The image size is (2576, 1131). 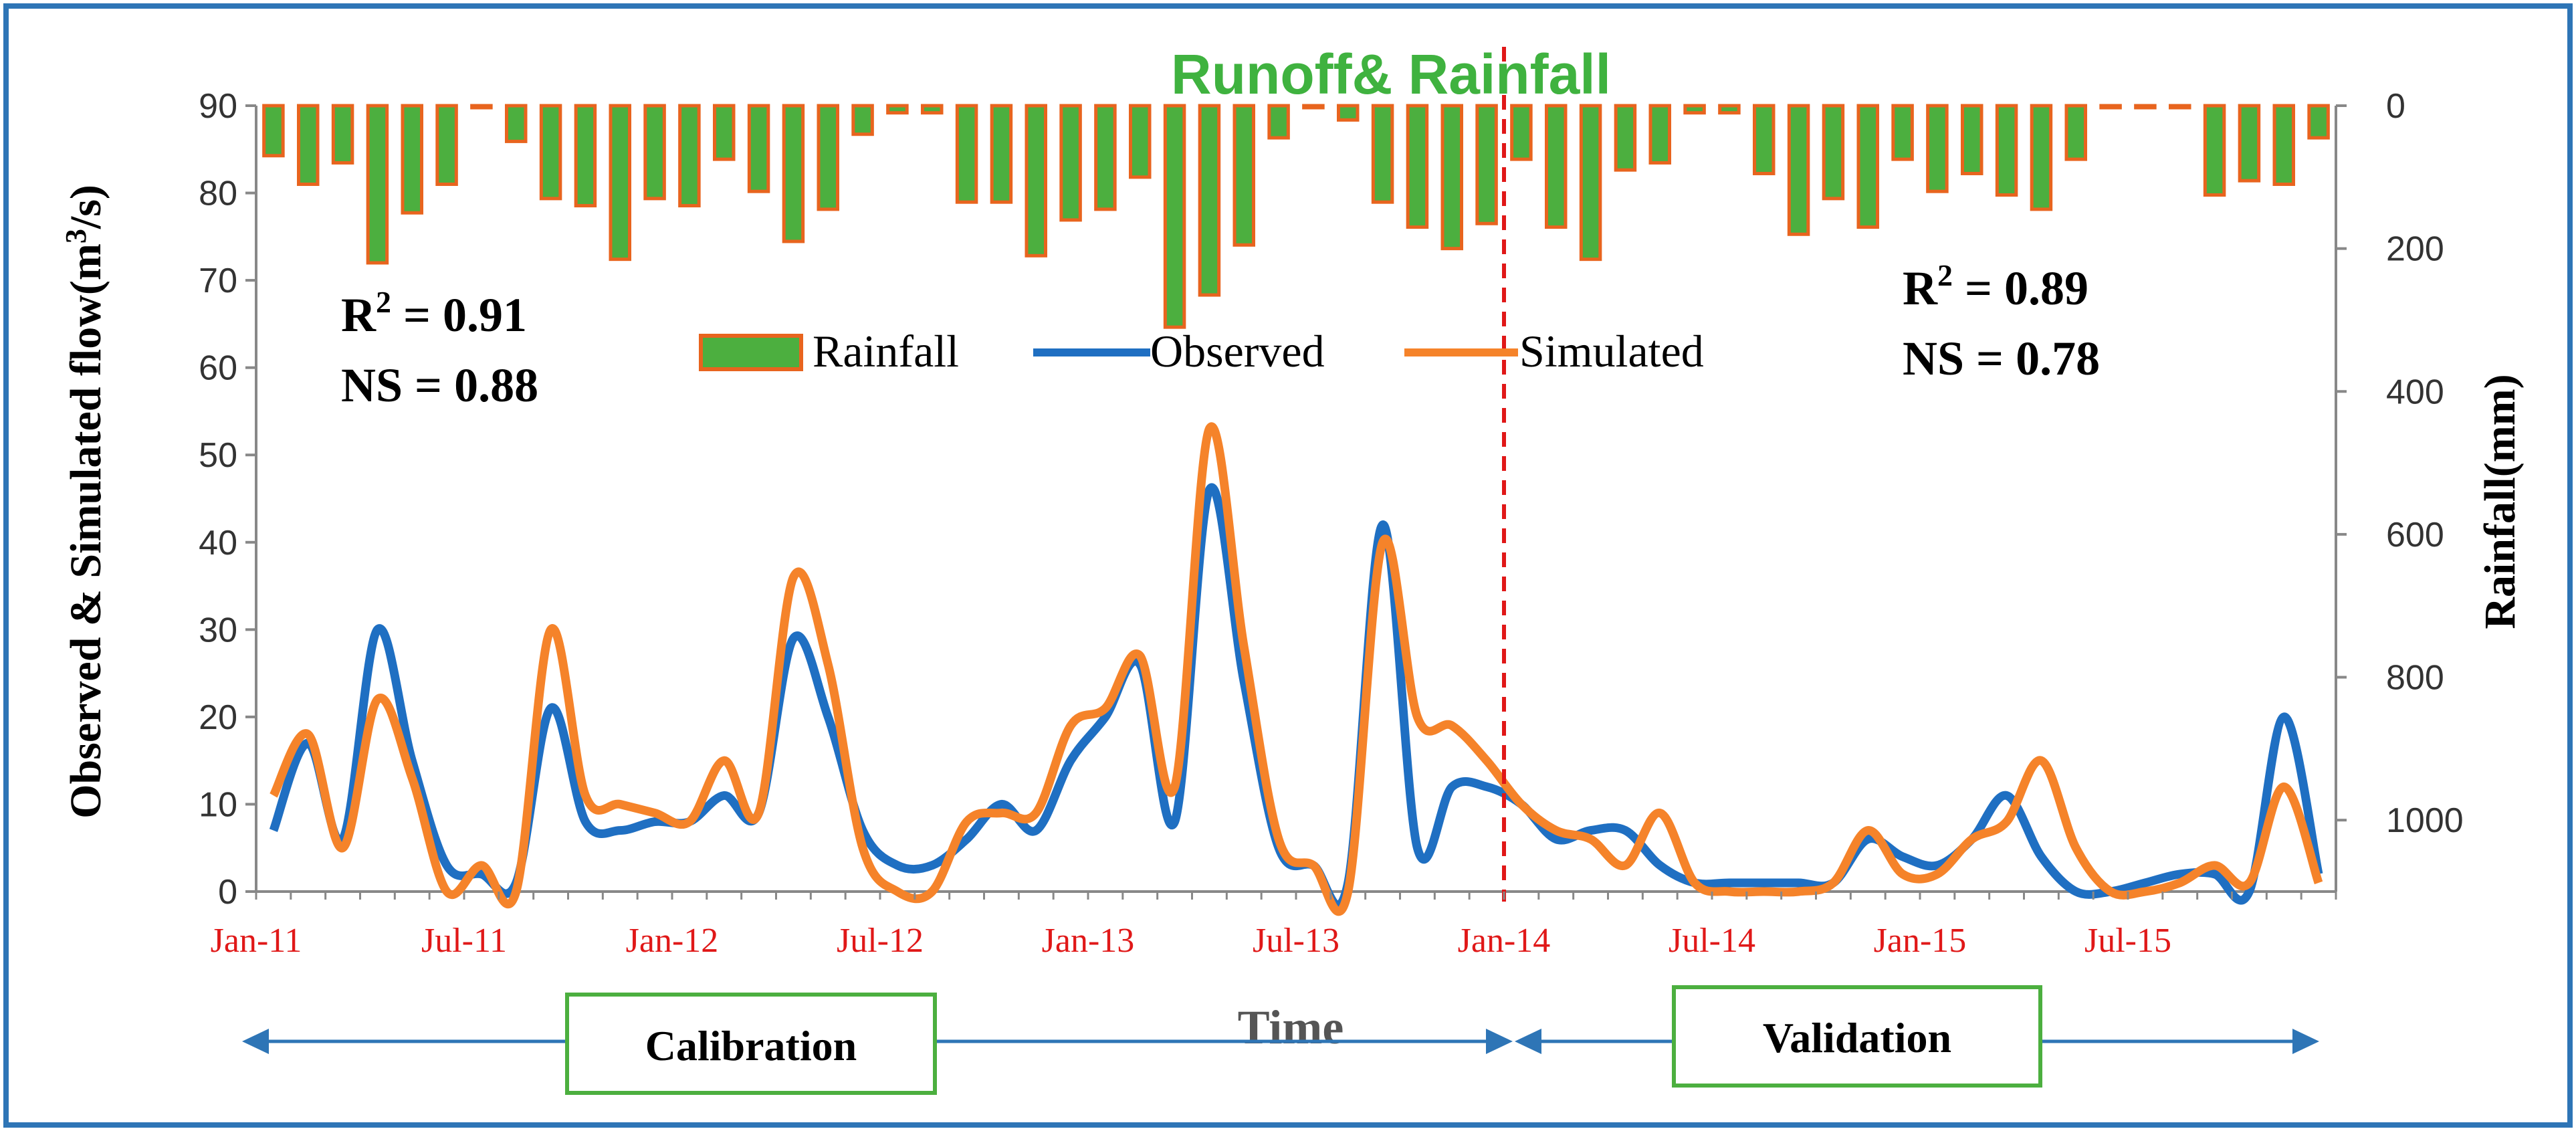 I want to click on right-tick-label: 0, so click(x=2396, y=106).